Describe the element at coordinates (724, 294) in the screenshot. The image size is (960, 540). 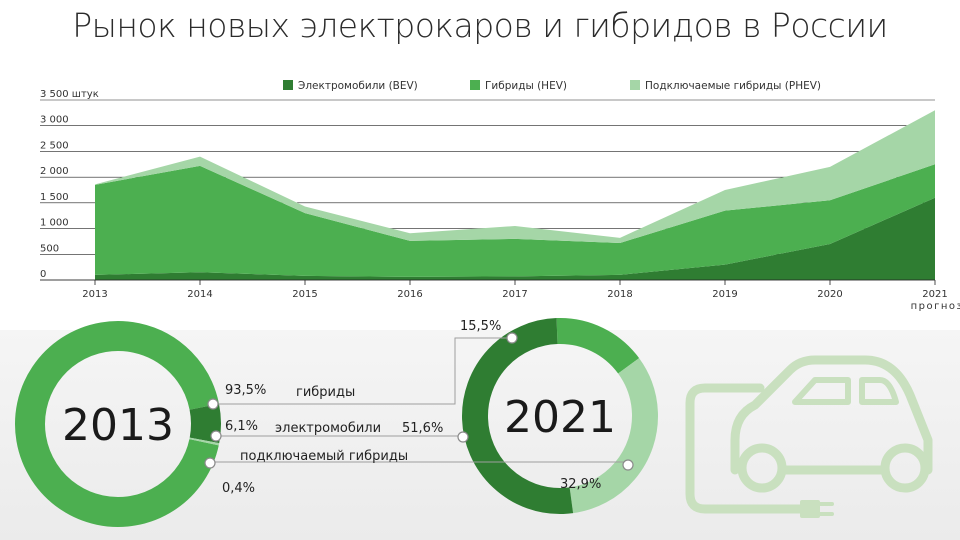
I see `x-tick-label: 2019` at that location.